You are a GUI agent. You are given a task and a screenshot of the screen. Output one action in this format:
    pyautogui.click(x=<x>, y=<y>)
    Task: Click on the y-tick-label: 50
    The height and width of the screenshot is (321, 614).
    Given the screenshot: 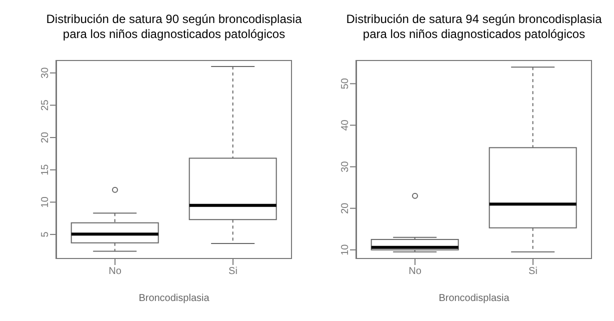 What is the action you would take?
    pyautogui.click(x=345, y=84)
    